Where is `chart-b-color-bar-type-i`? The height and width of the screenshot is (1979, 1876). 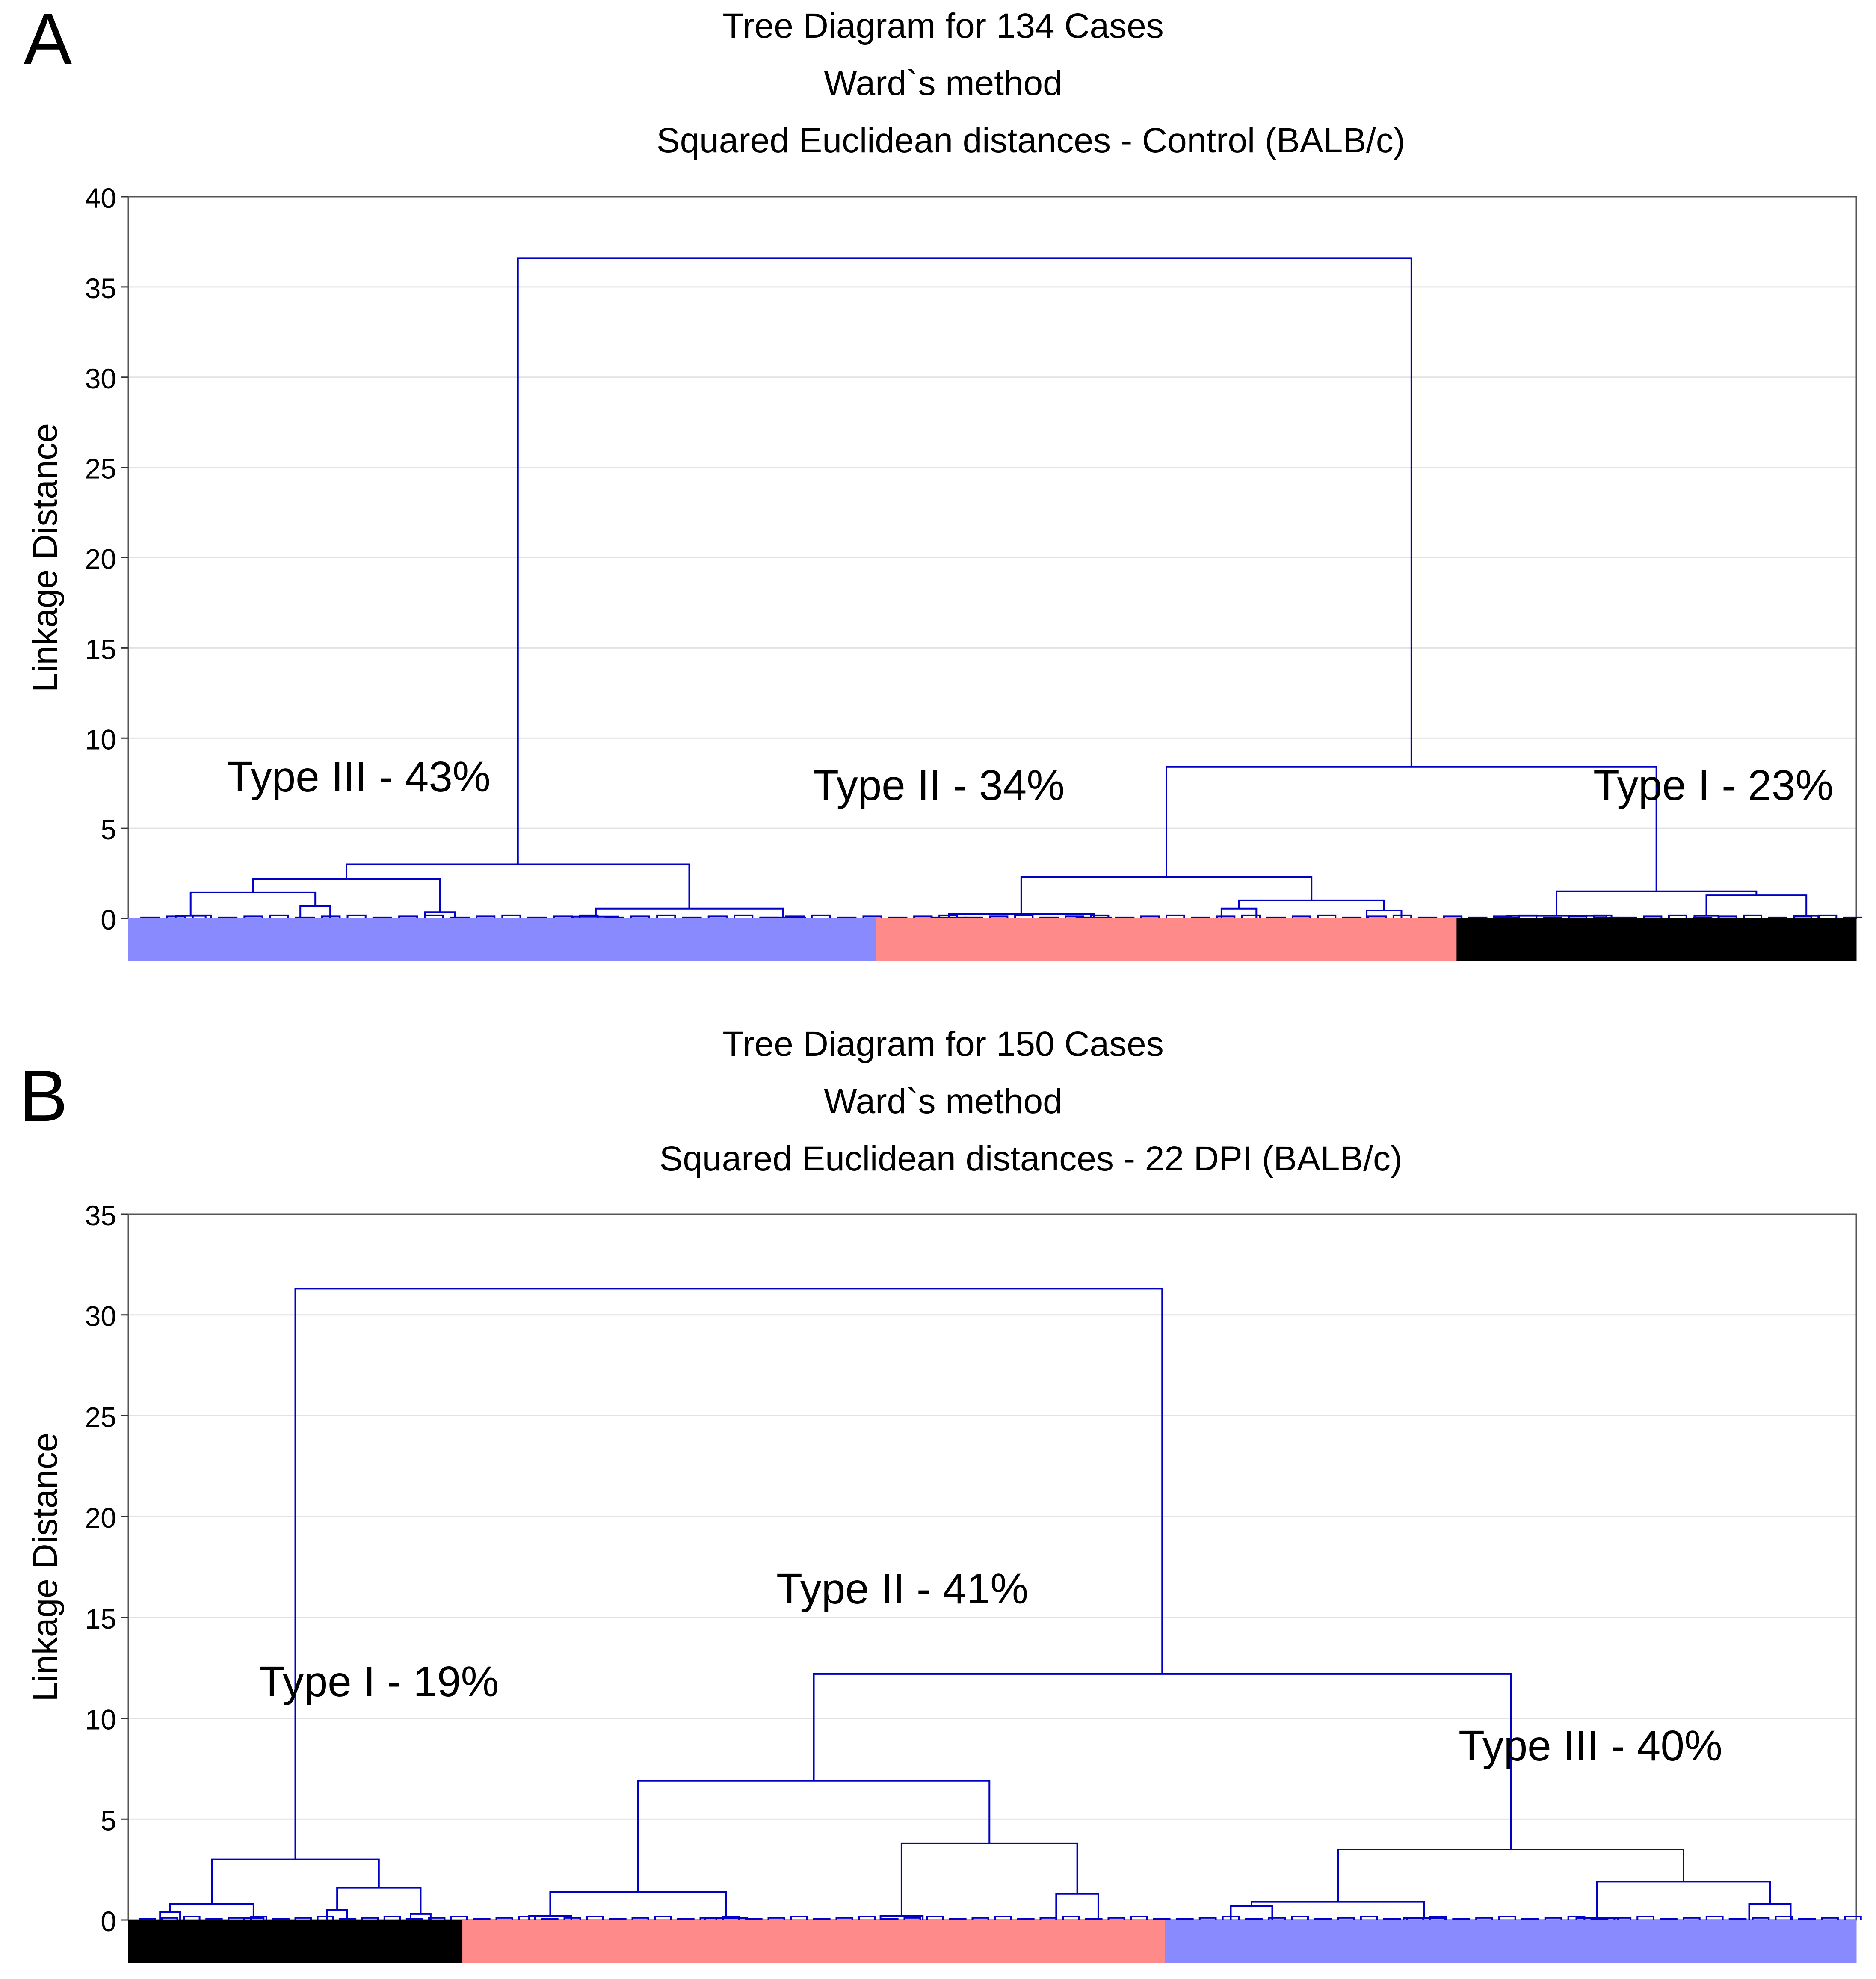
chart-b-color-bar-type-i is located at coordinates (295, 1941).